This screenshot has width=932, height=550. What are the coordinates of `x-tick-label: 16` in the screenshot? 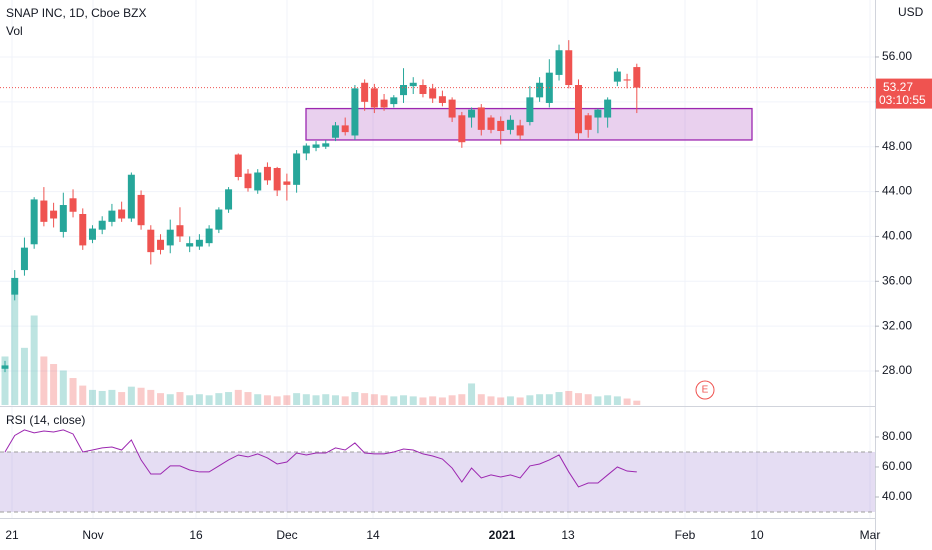 It's located at (196, 535).